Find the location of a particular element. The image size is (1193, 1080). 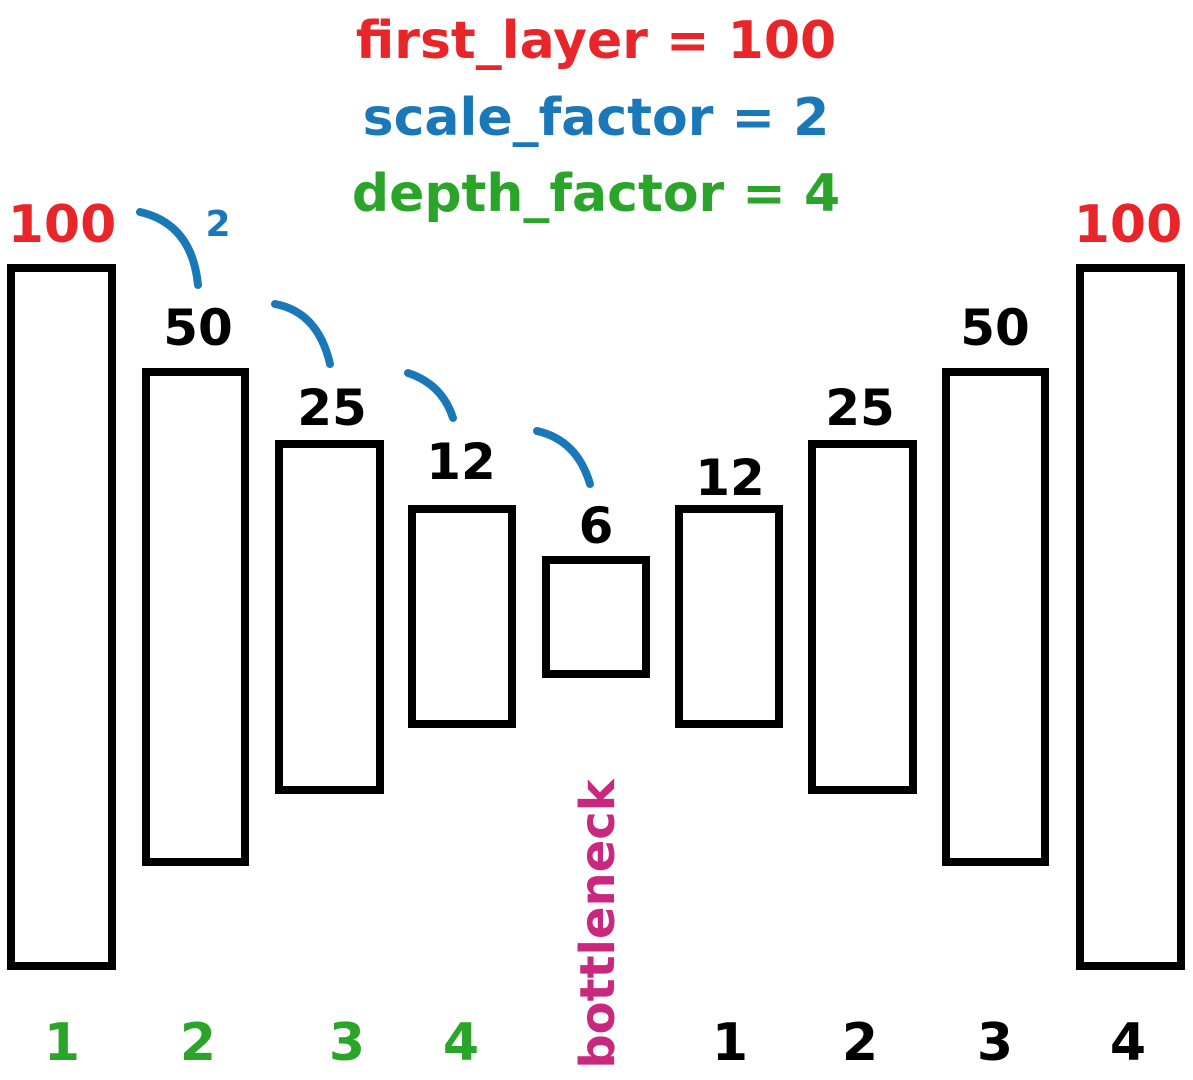

decoder-layer-3-size: 50 is located at coordinates (995, 328).